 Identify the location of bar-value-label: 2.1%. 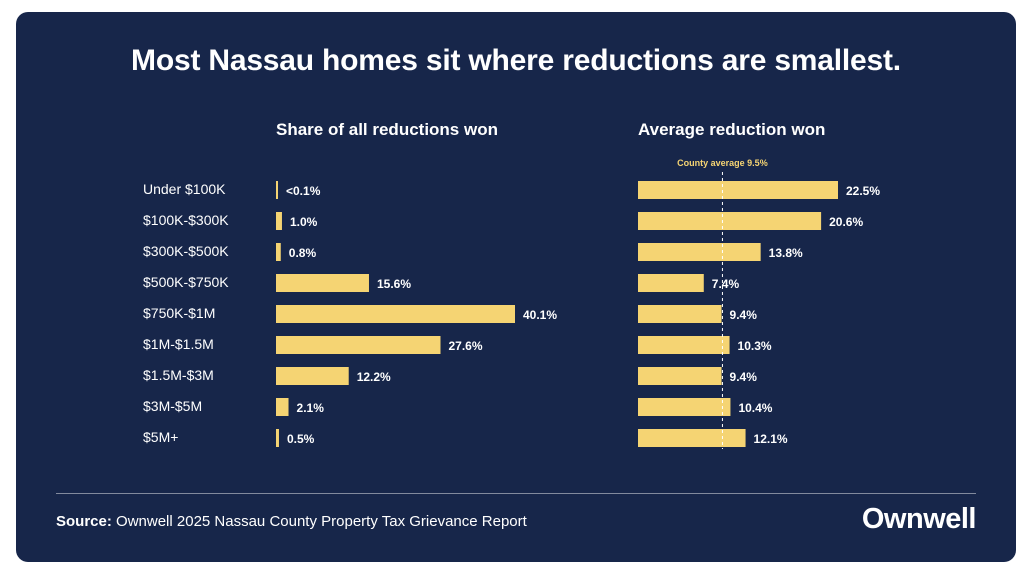
(311, 408).